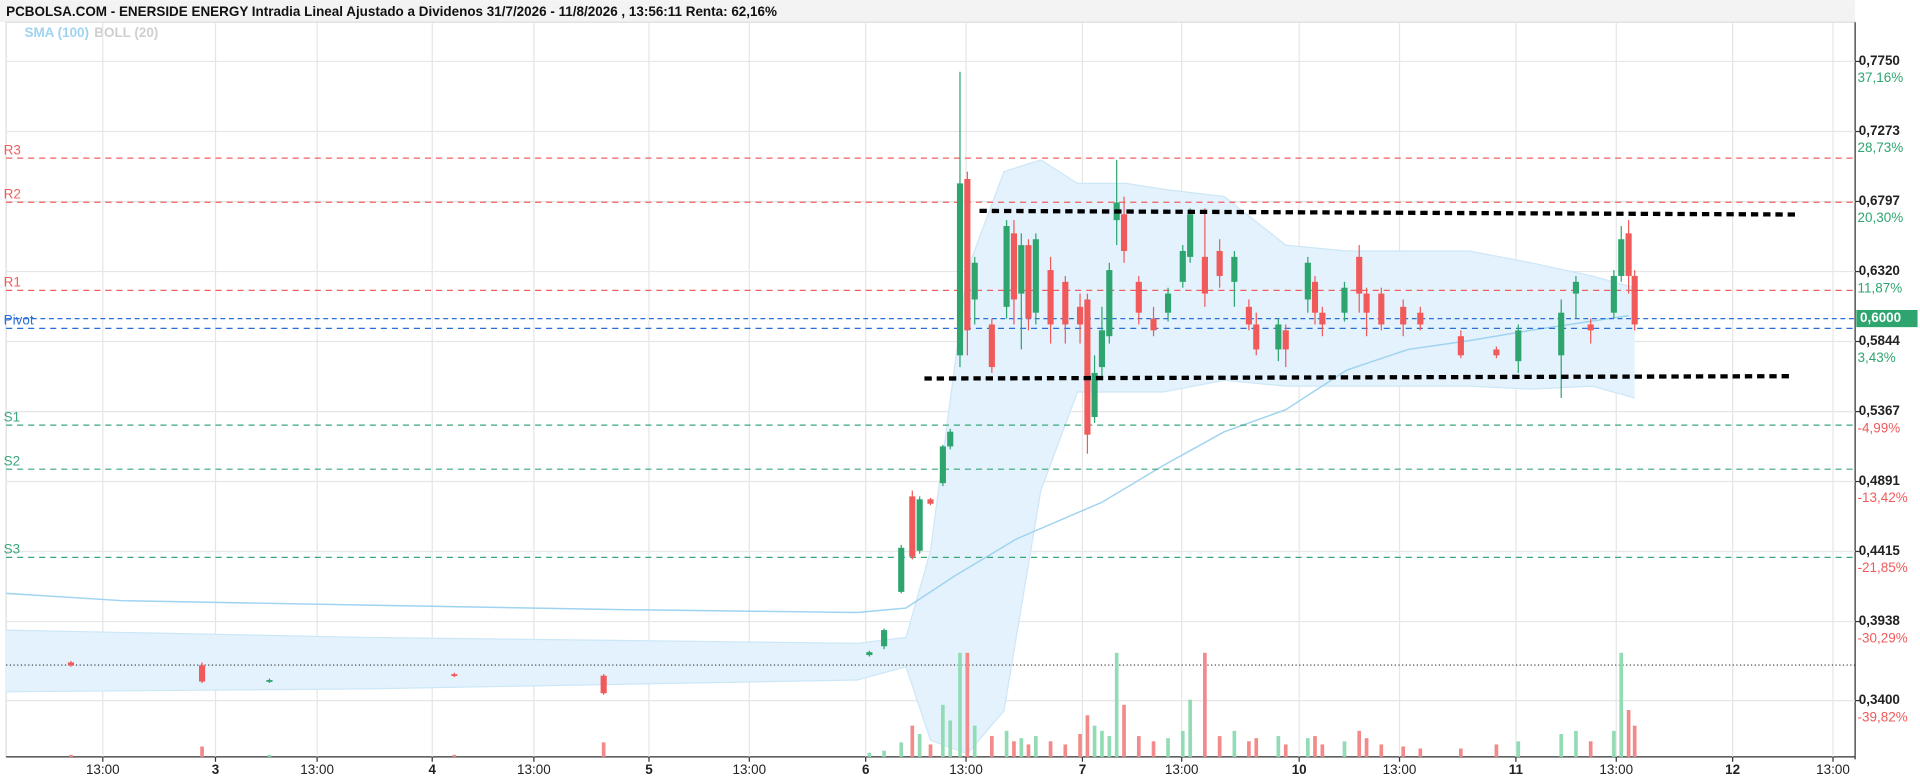  What do you see at coordinates (1880, 287) in the screenshot?
I see `y-tick-change: 11,87%` at bounding box center [1880, 287].